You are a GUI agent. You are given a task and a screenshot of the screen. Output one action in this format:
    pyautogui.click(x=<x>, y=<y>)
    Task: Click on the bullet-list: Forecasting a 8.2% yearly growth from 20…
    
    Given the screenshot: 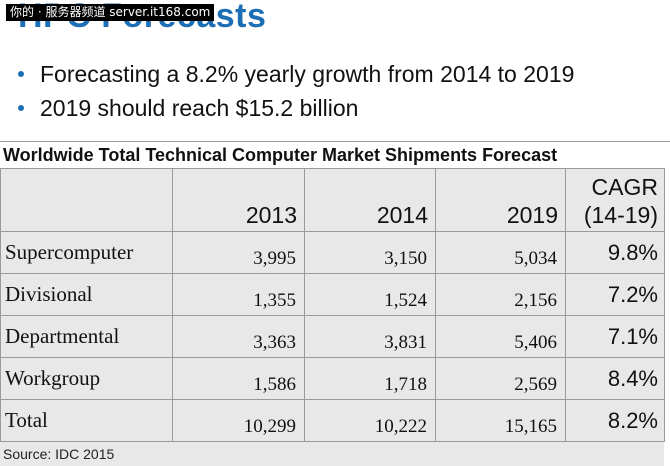 What is the action you would take?
    pyautogui.click(x=294, y=91)
    